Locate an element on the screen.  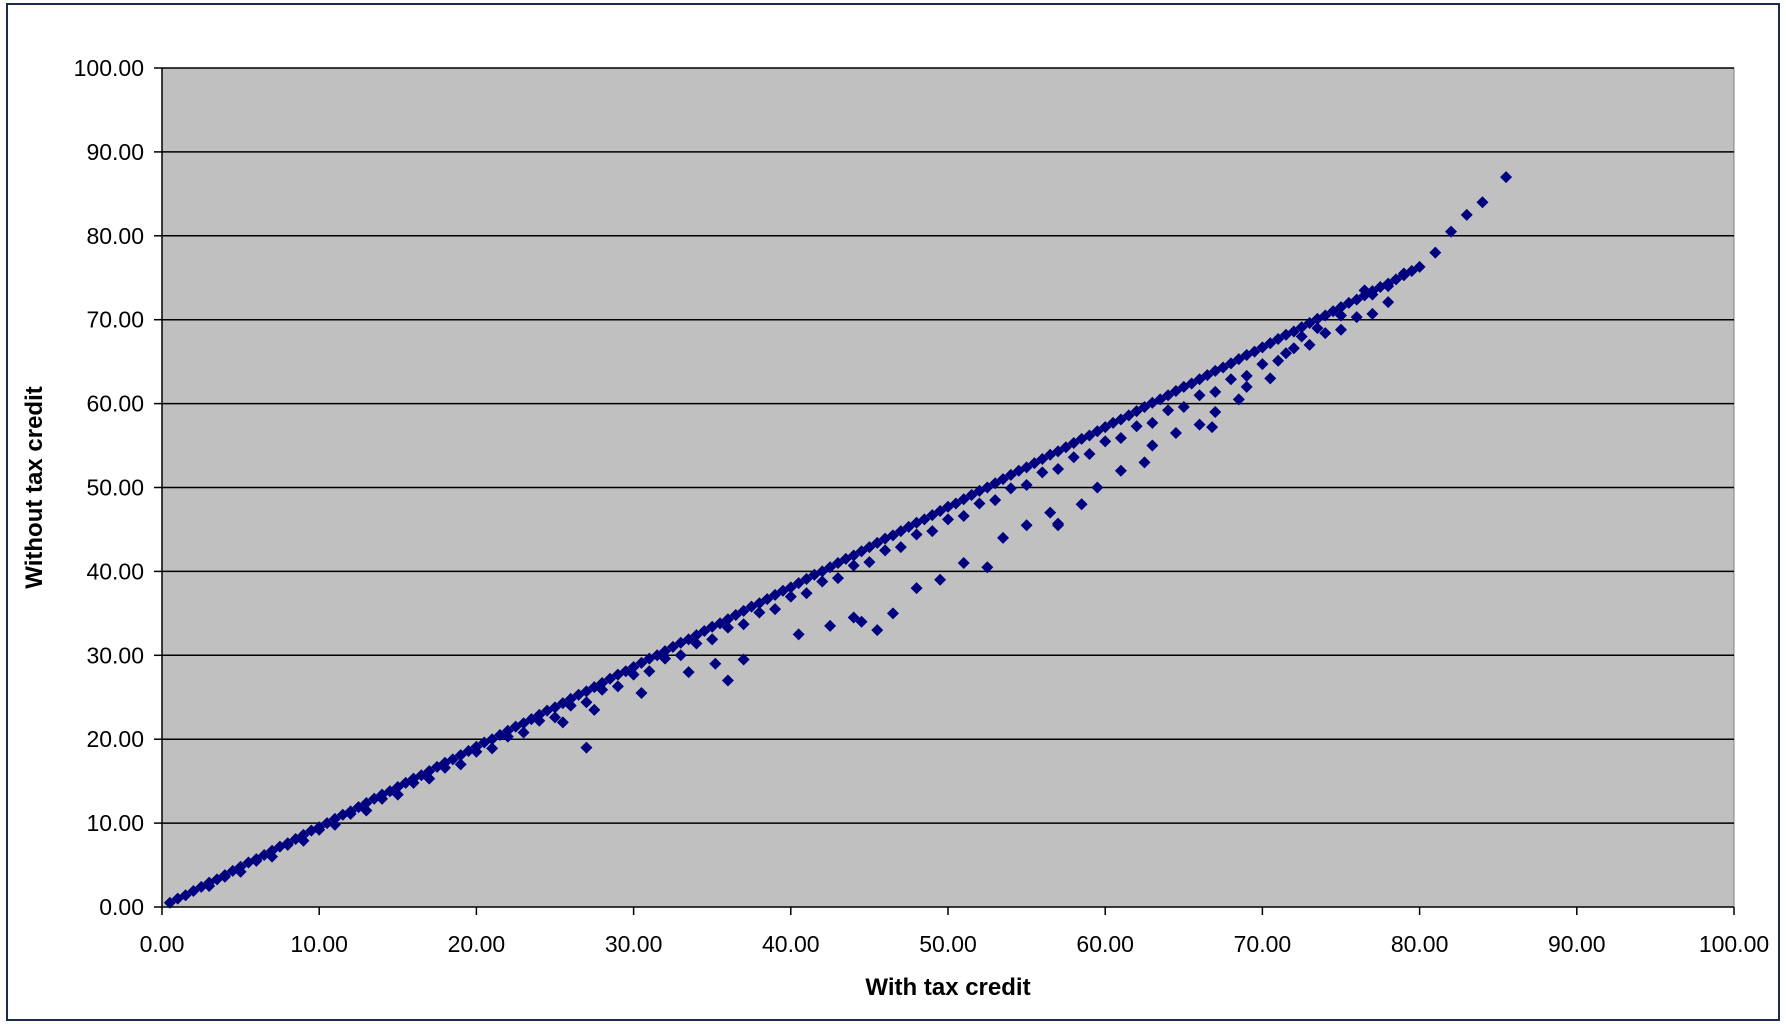
x-tick-label: 60.00 is located at coordinates (1105, 944).